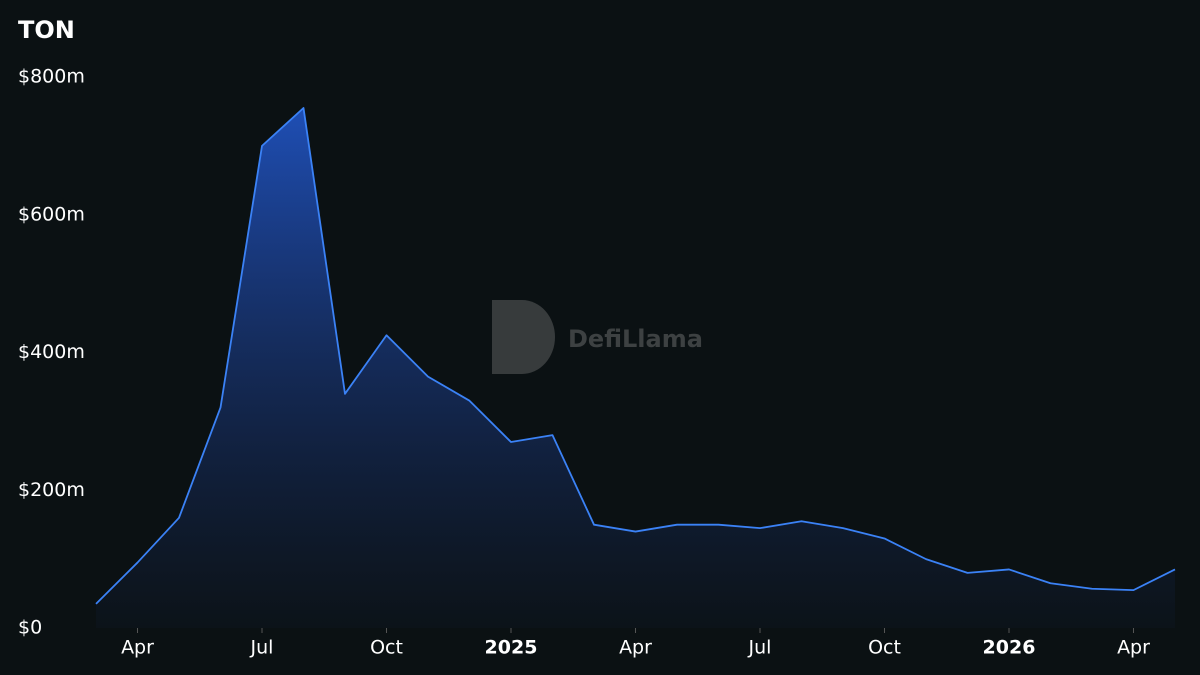 The width and height of the screenshot is (1200, 675). Describe the element at coordinates (46, 30) in the screenshot. I see `chart-title: TON` at that location.